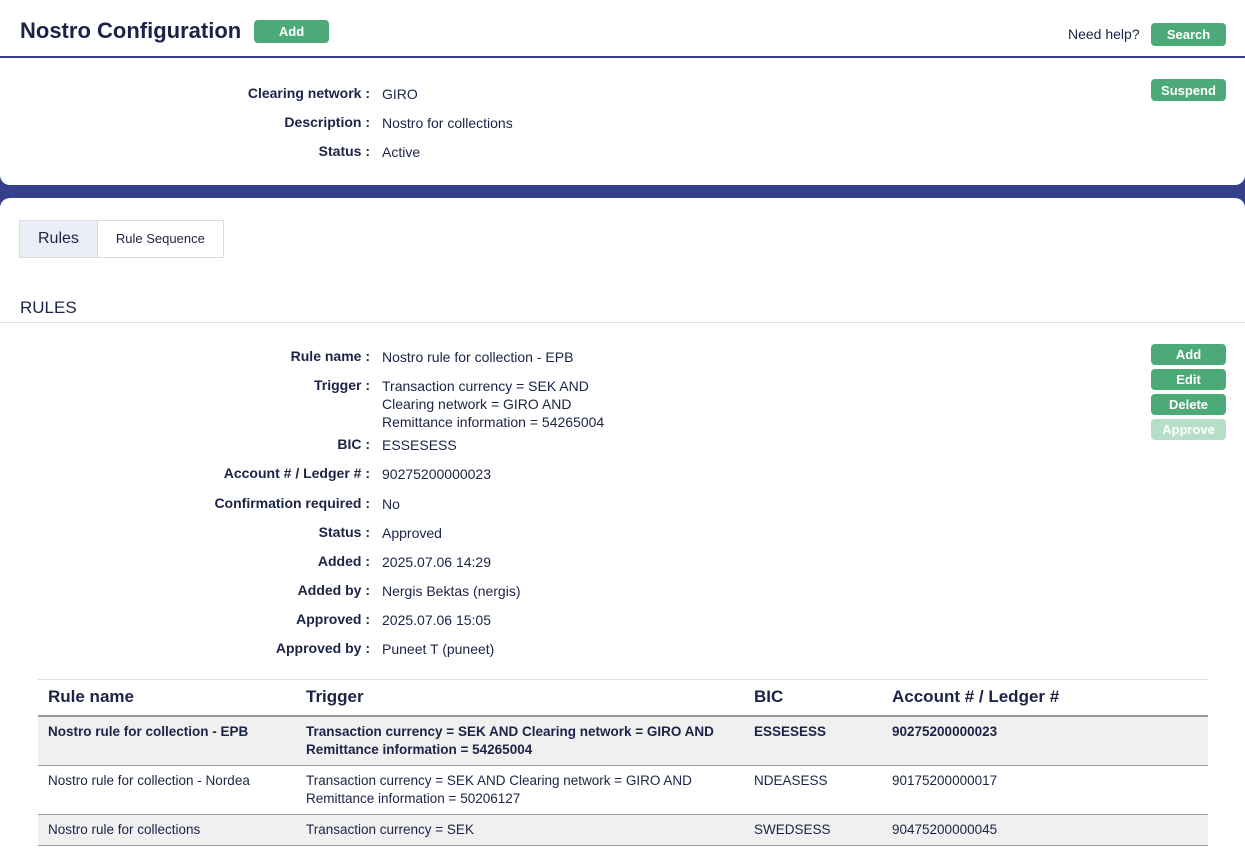  Describe the element at coordinates (447, 123) in the screenshot. I see `field-value: Nostro for collections` at that location.